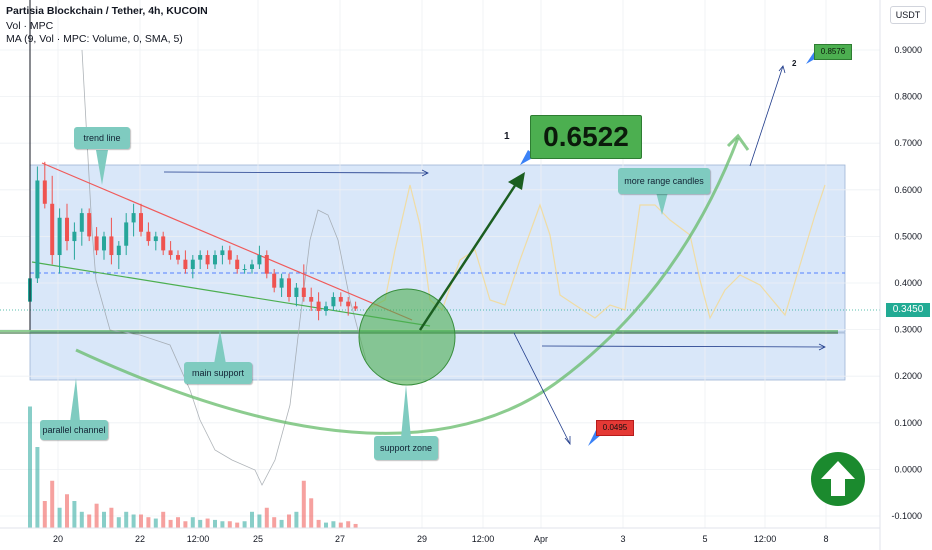 The width and height of the screenshot is (932, 550). Describe the element at coordinates (908, 469) in the screenshot. I see `y-tick-label: 0.0000` at that location.